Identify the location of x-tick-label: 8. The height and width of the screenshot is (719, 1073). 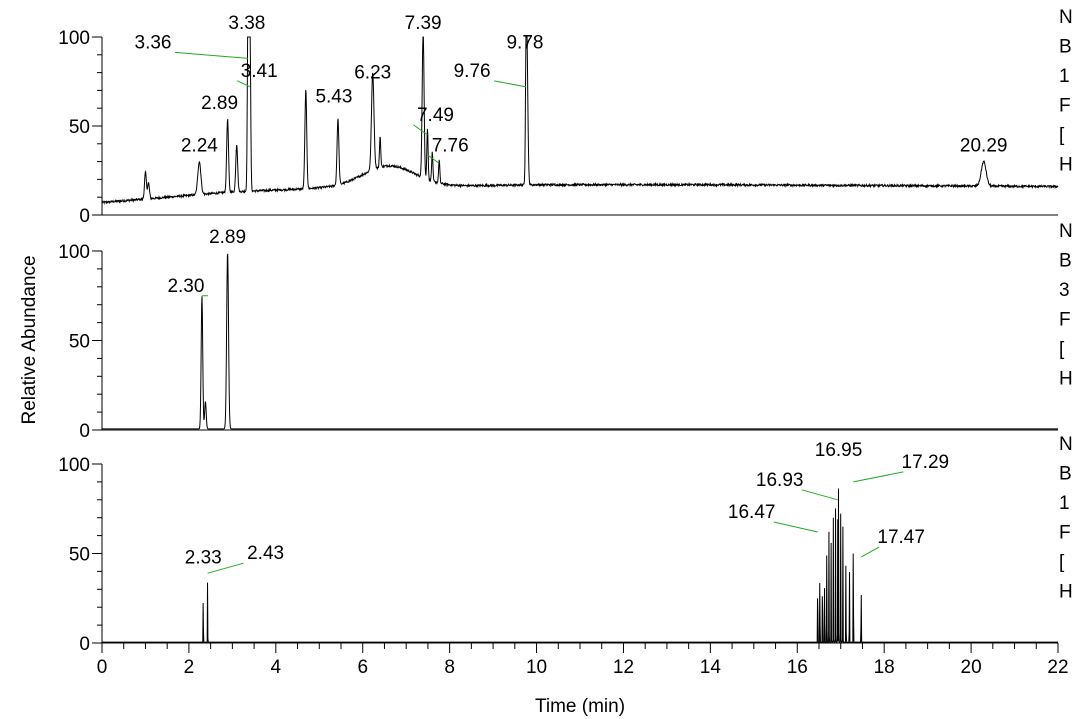
(449, 667).